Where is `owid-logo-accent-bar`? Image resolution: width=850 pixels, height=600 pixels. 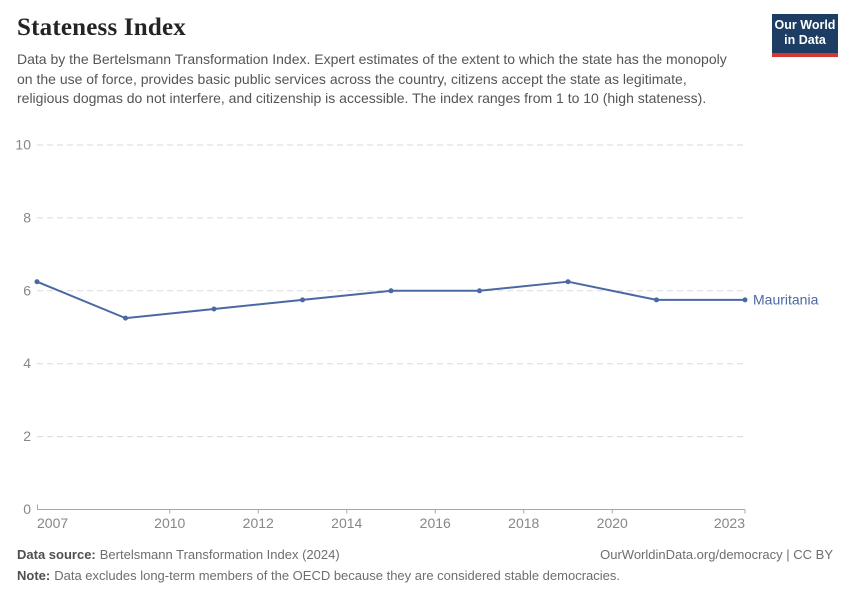
owid-logo-accent-bar is located at coordinates (805, 55).